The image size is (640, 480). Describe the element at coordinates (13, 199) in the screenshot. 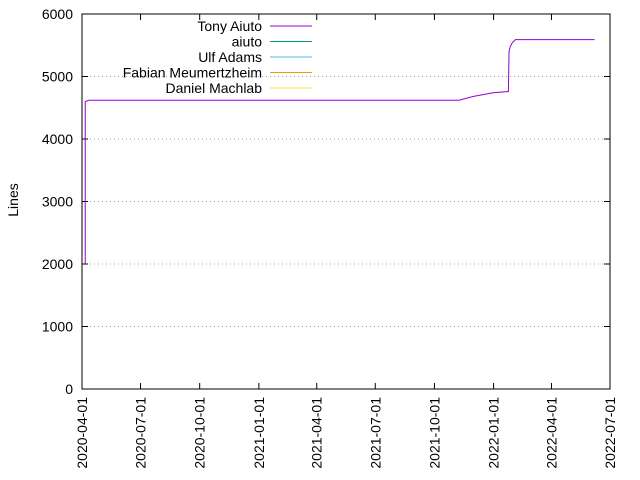

I see `y-axis-label: Lines` at that location.